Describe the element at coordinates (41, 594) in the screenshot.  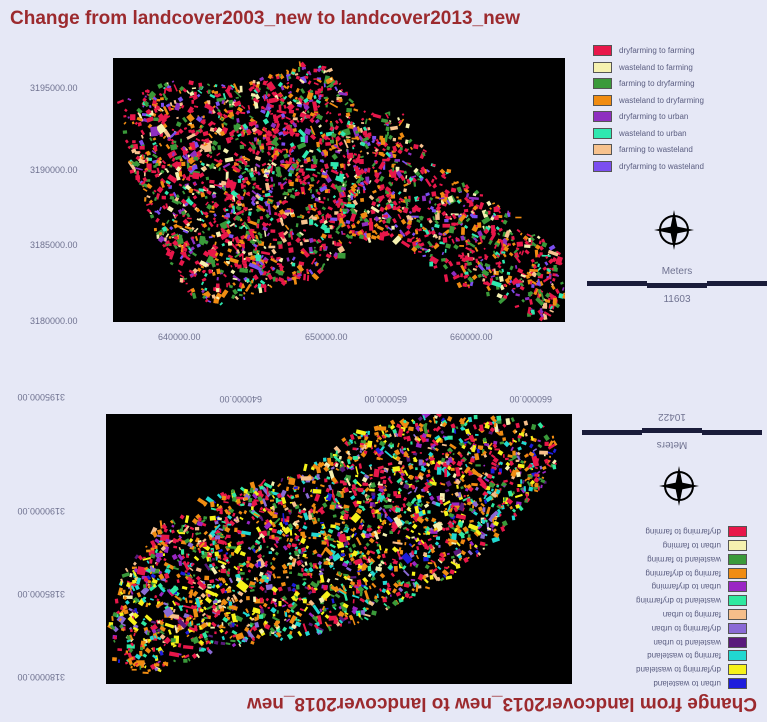
I see `bottom-y-tick-label: 3185000.00` at that location.